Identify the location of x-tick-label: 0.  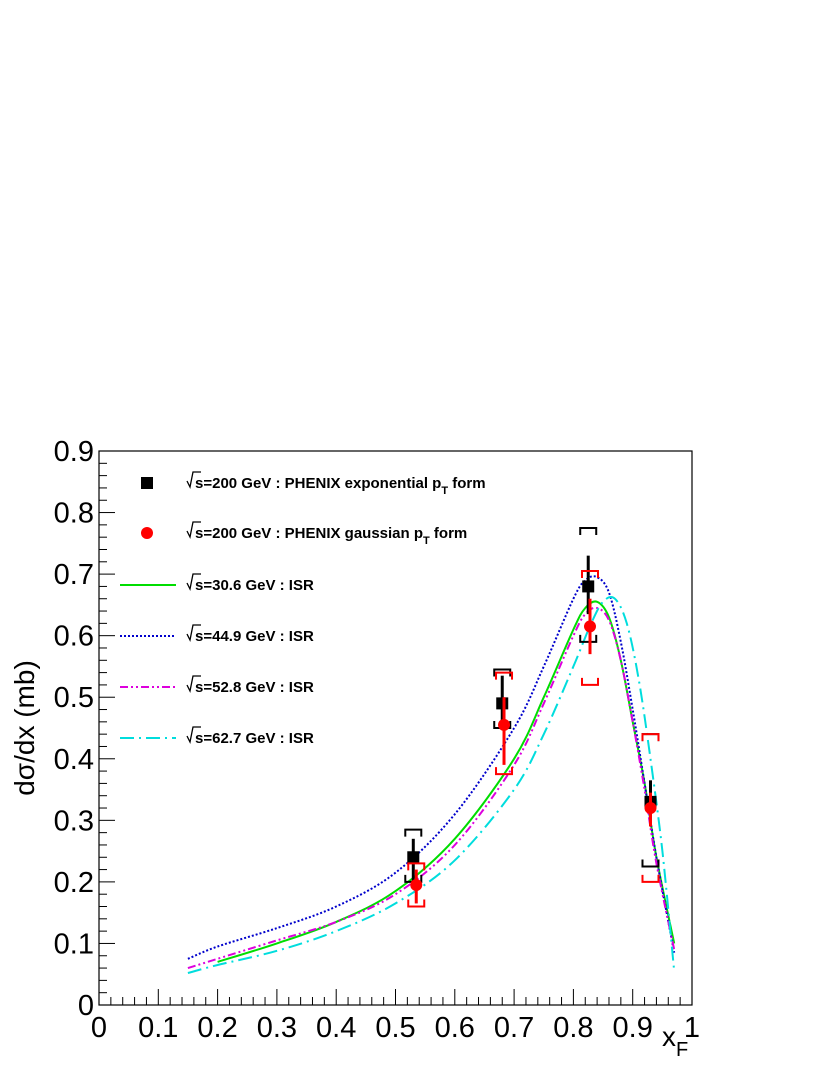
(99, 1028).